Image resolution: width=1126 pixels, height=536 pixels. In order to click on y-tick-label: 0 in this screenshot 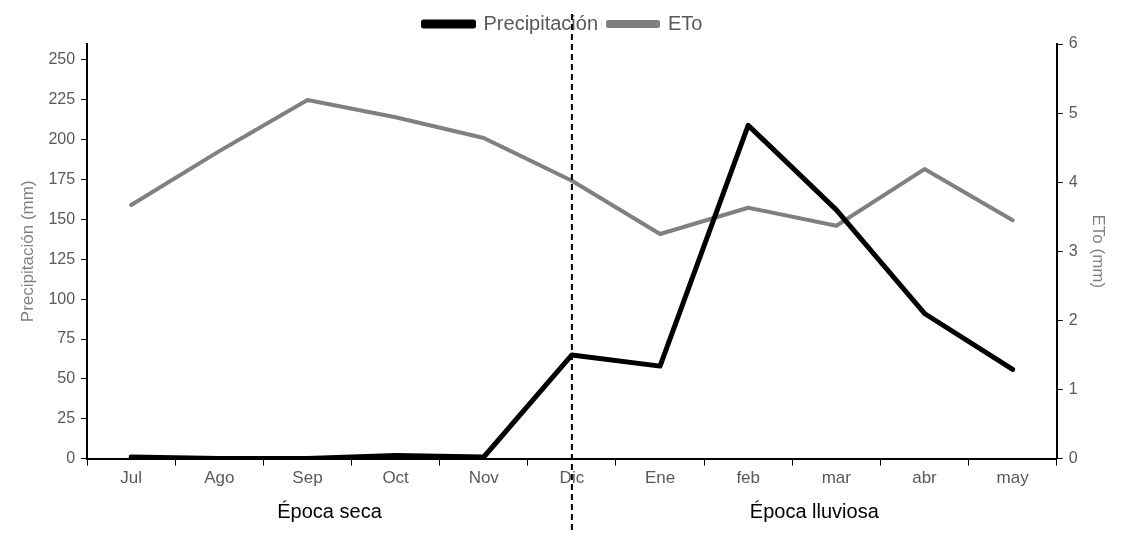, I will do `click(71, 458)`.